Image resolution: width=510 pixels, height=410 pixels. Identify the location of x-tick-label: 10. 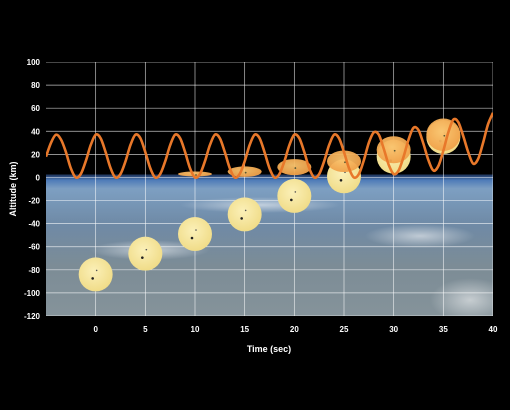
(195, 329).